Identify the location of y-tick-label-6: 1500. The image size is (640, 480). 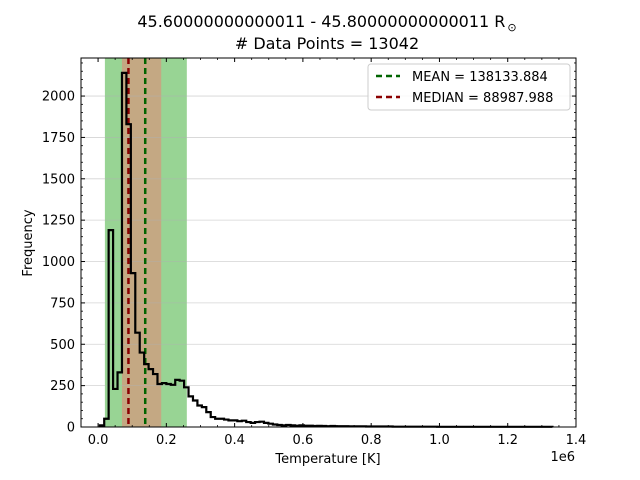
(58, 179).